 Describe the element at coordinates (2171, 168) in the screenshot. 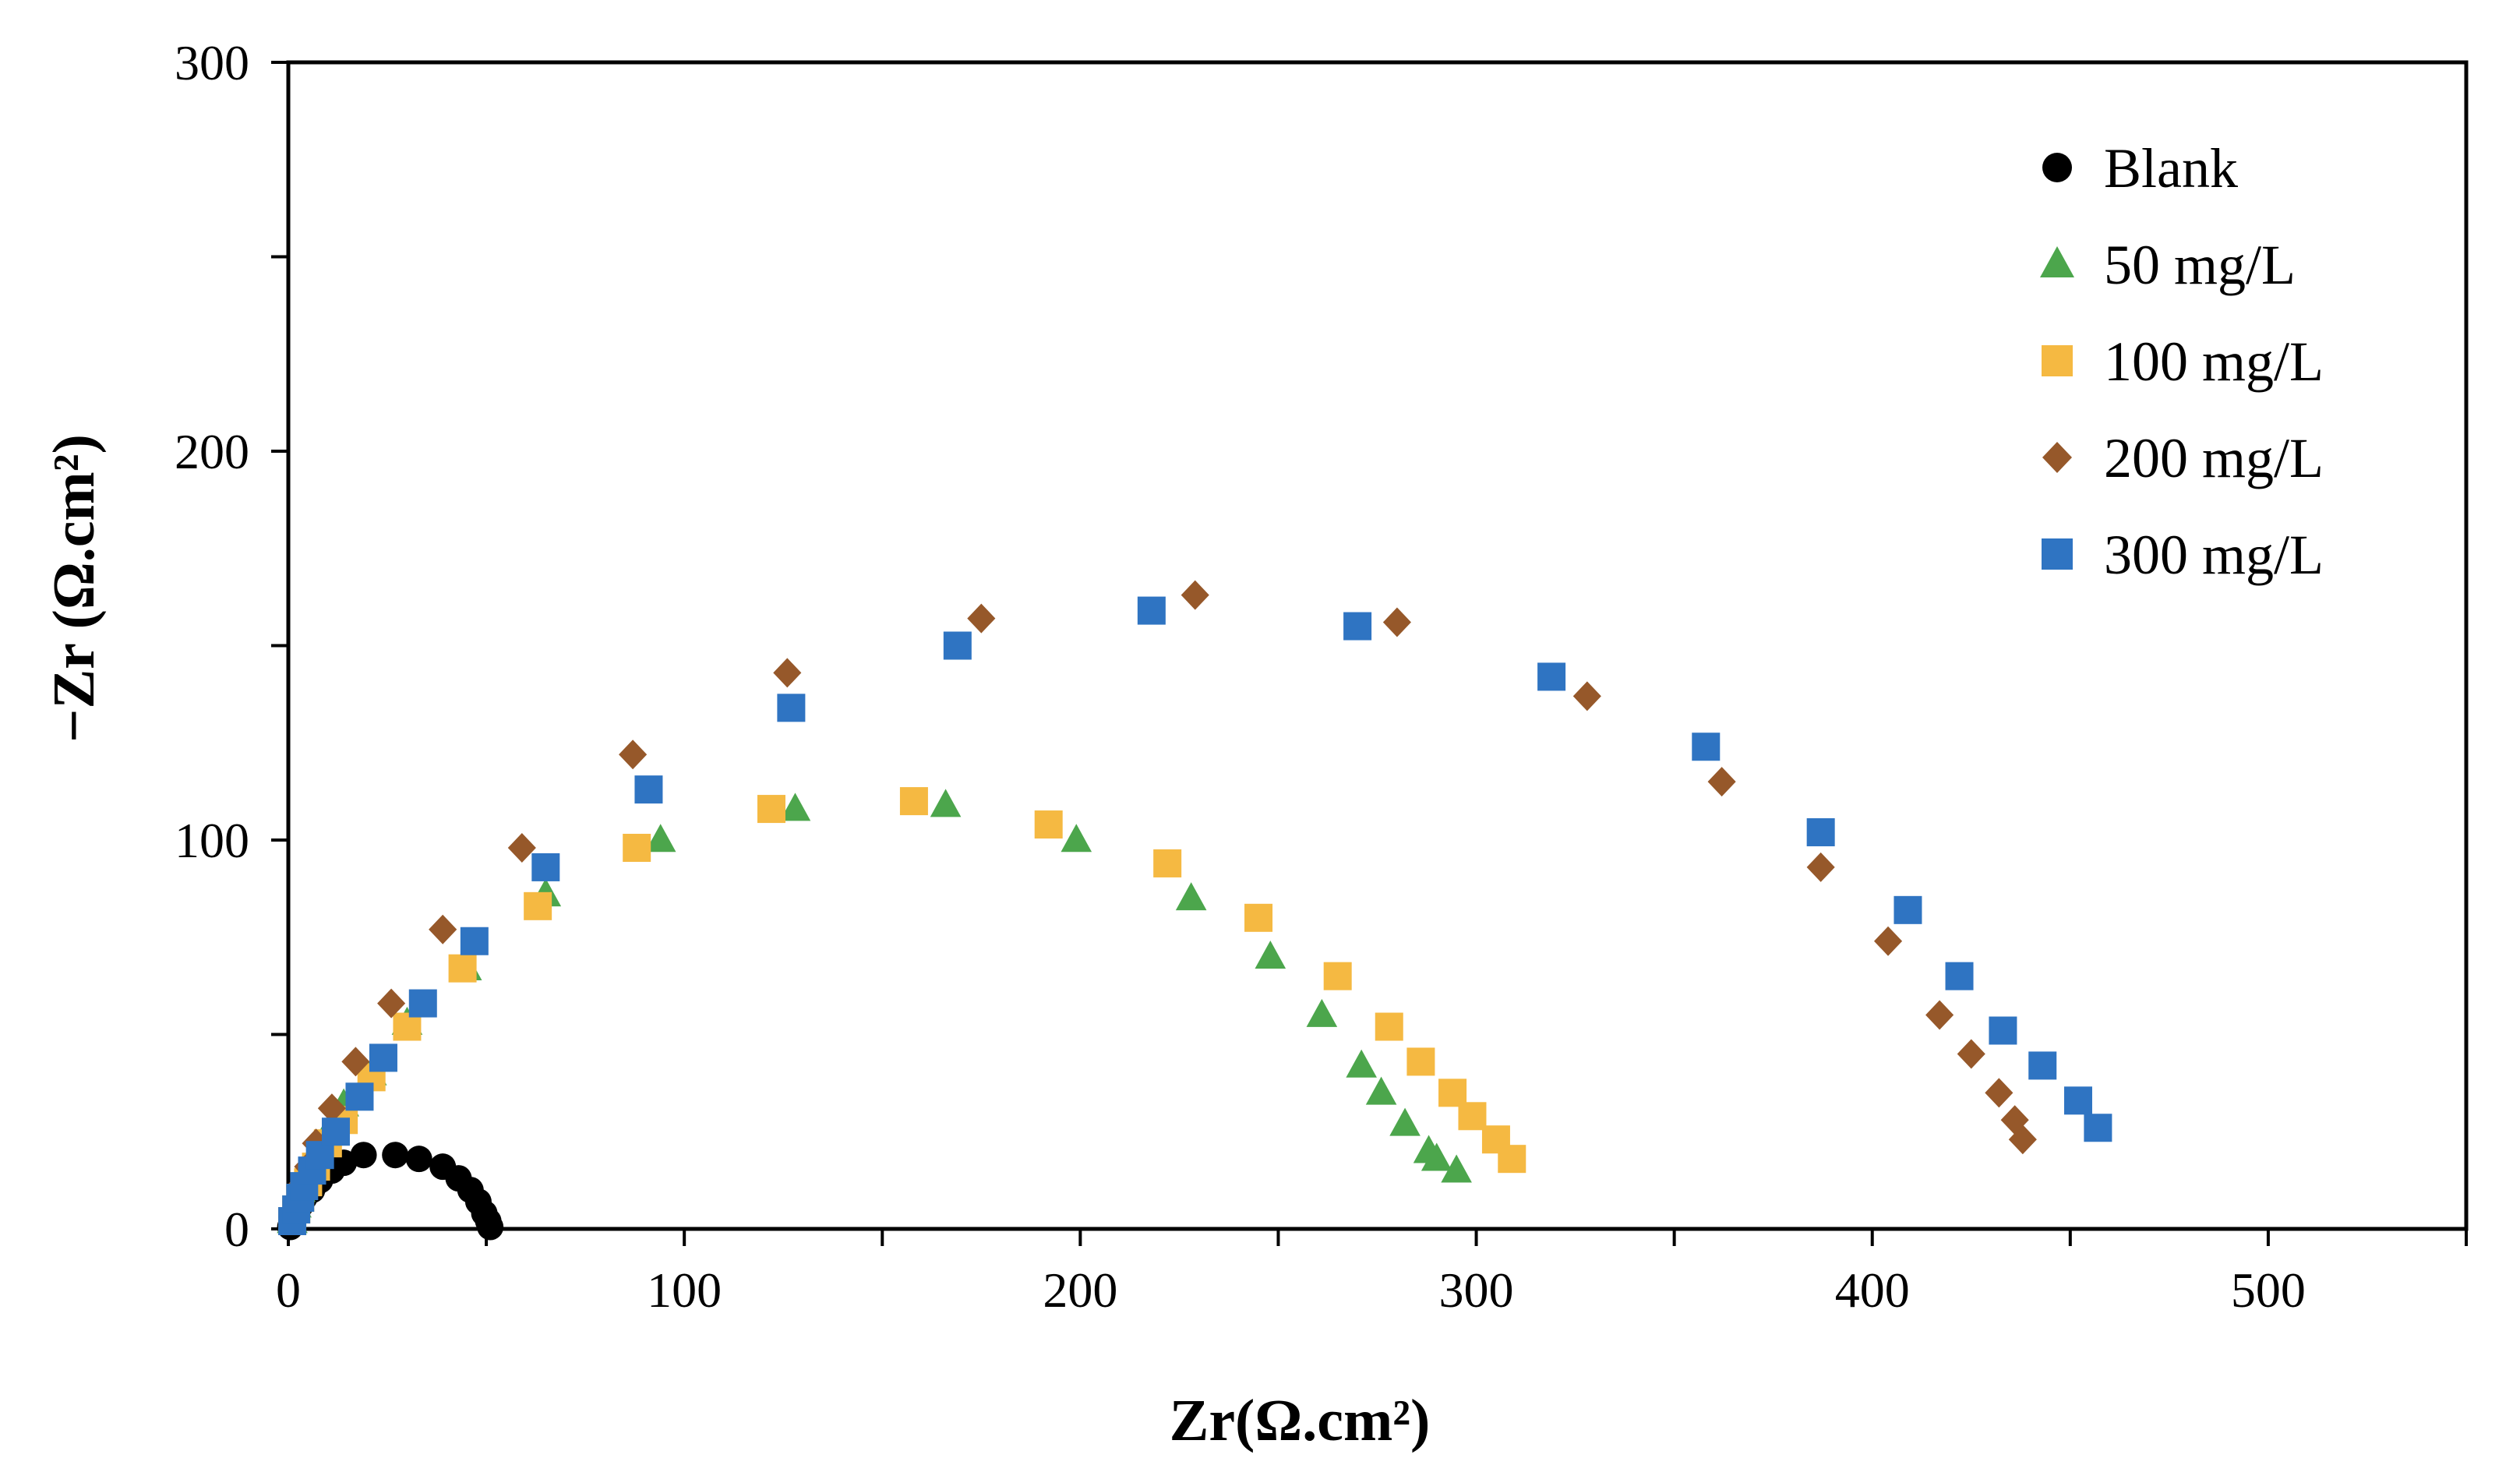

I see `legend-label: Blank` at that location.